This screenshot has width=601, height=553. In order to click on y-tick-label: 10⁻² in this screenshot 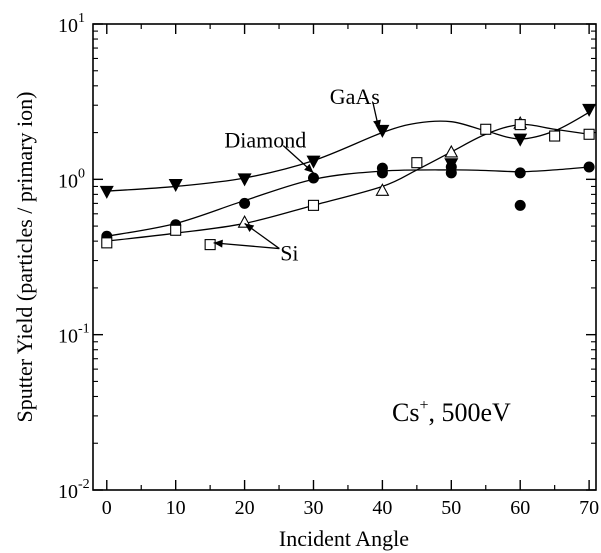, I will do `click(74, 490)`.